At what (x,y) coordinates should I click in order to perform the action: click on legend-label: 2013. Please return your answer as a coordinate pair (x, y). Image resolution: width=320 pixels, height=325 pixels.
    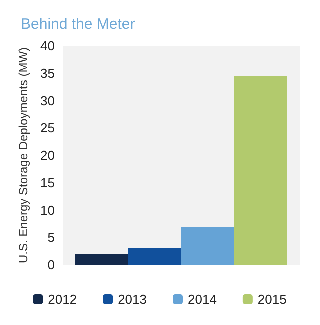
    Looking at the image, I should click on (132, 299).